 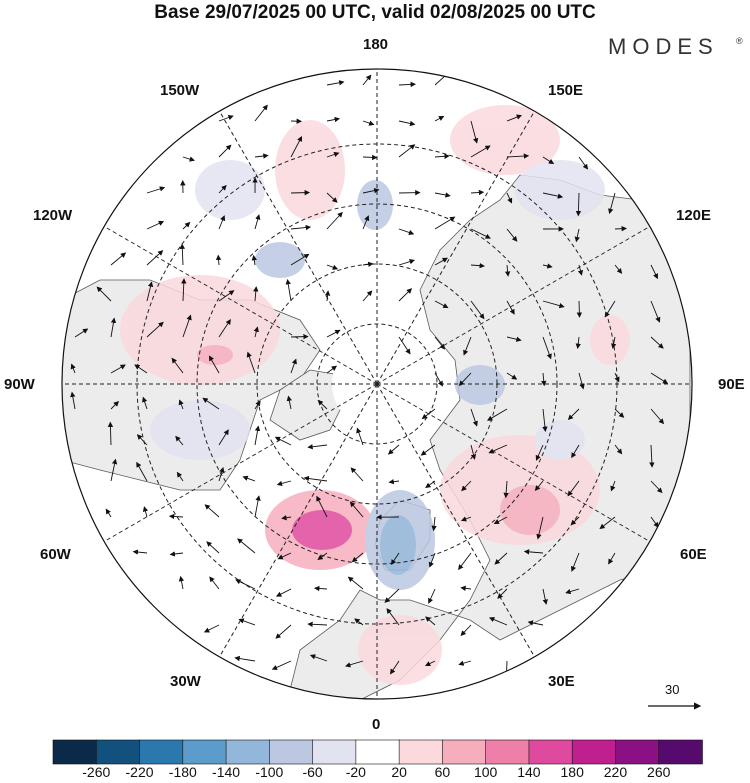 What do you see at coordinates (566, 90) in the screenshot?
I see `lon-label-150e: 150E` at bounding box center [566, 90].